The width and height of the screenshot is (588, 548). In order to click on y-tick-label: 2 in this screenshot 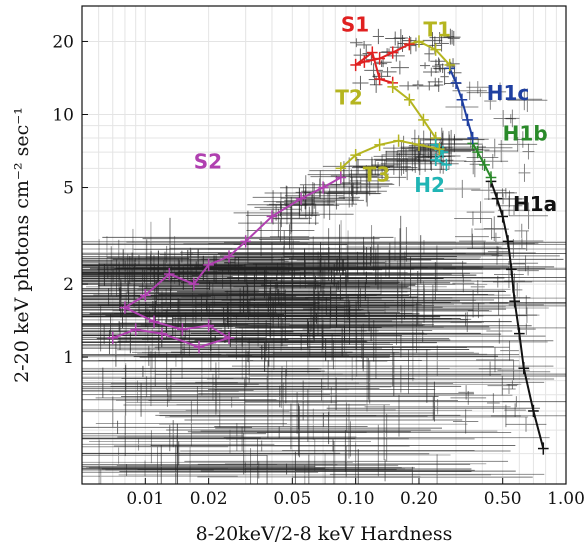, I will do `click(68, 285)`.